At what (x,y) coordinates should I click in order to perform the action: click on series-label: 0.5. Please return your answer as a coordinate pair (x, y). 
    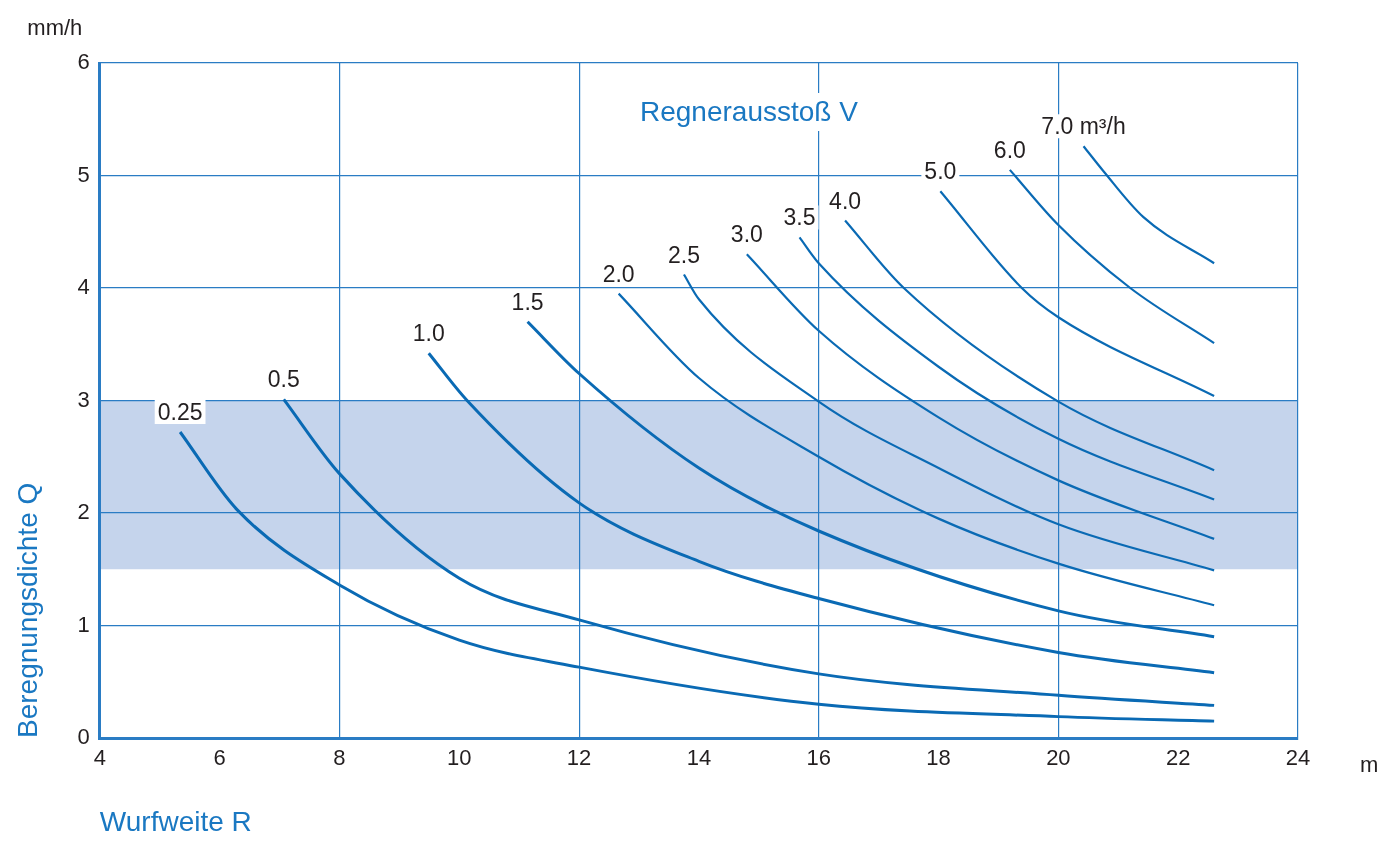
    Looking at the image, I should click on (283, 379).